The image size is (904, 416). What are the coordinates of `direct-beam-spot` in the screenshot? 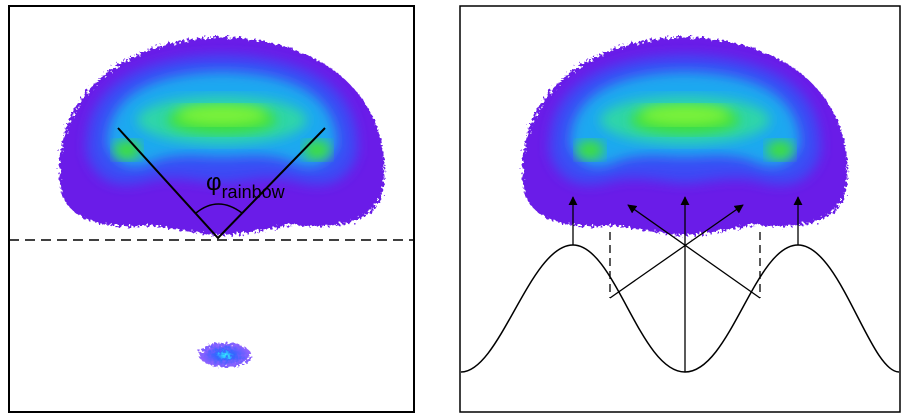 It's located at (225, 355).